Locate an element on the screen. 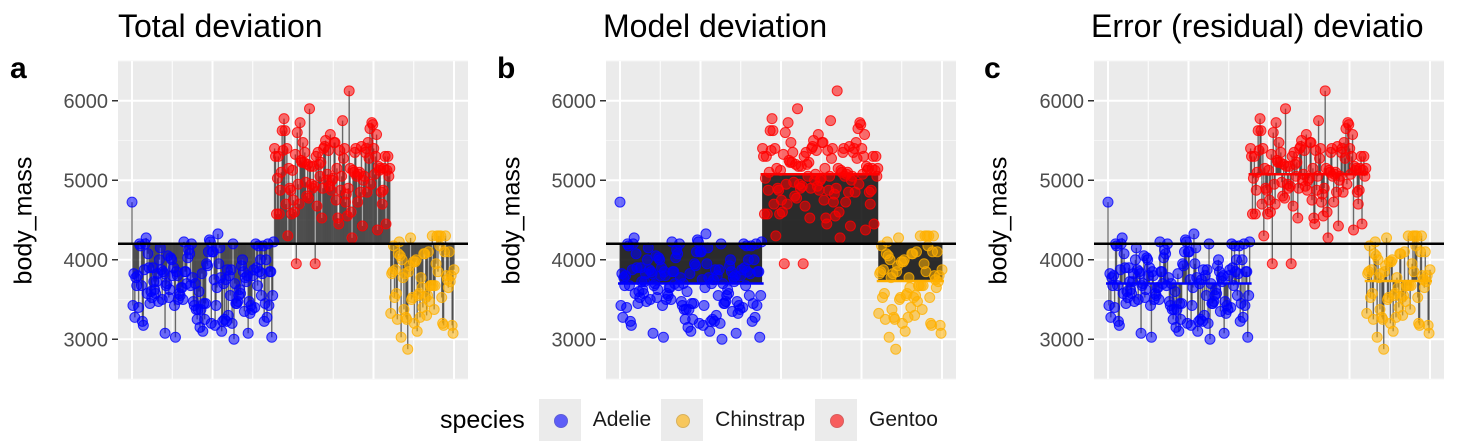 The width and height of the screenshot is (1459, 442). panel-tag: b is located at coordinates (506, 68).